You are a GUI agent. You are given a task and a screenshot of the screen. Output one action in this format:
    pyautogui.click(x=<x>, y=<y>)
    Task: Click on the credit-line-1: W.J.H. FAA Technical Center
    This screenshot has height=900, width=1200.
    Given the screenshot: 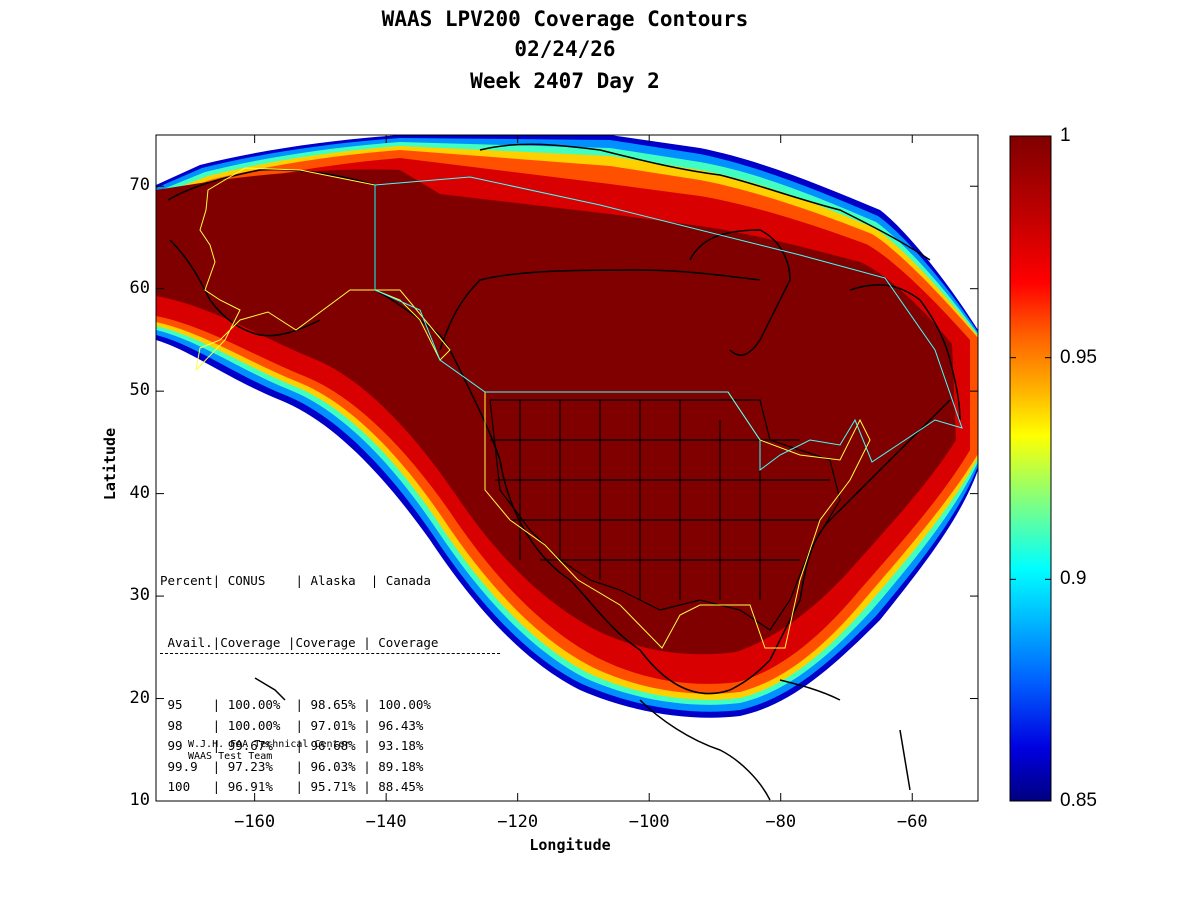 What is the action you would take?
    pyautogui.click(x=269, y=744)
    